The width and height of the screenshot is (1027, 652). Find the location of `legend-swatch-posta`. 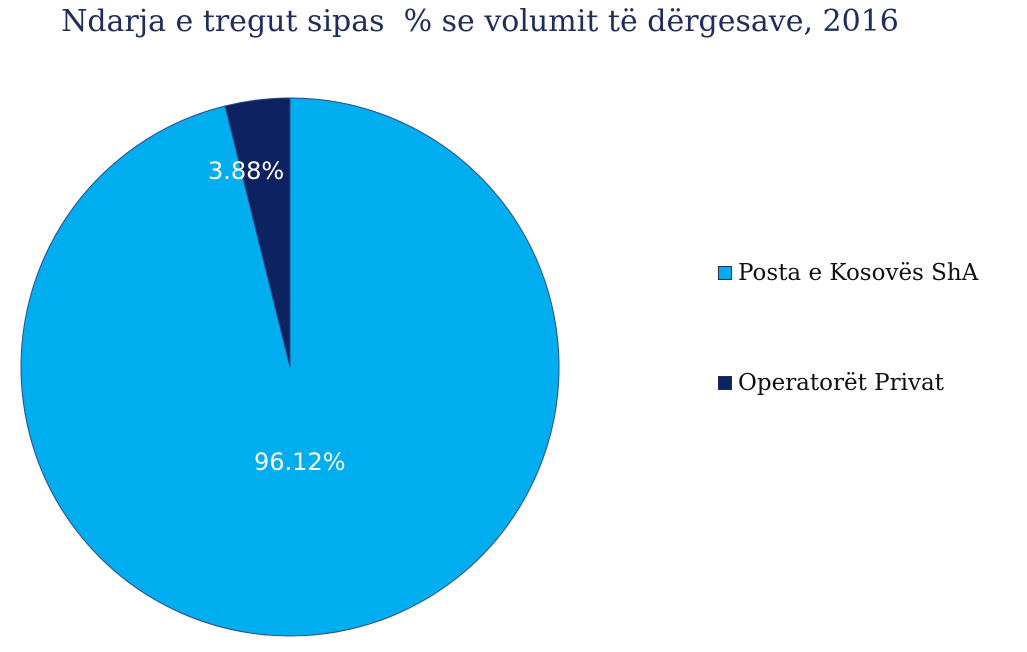

legend-swatch-posta is located at coordinates (725, 273).